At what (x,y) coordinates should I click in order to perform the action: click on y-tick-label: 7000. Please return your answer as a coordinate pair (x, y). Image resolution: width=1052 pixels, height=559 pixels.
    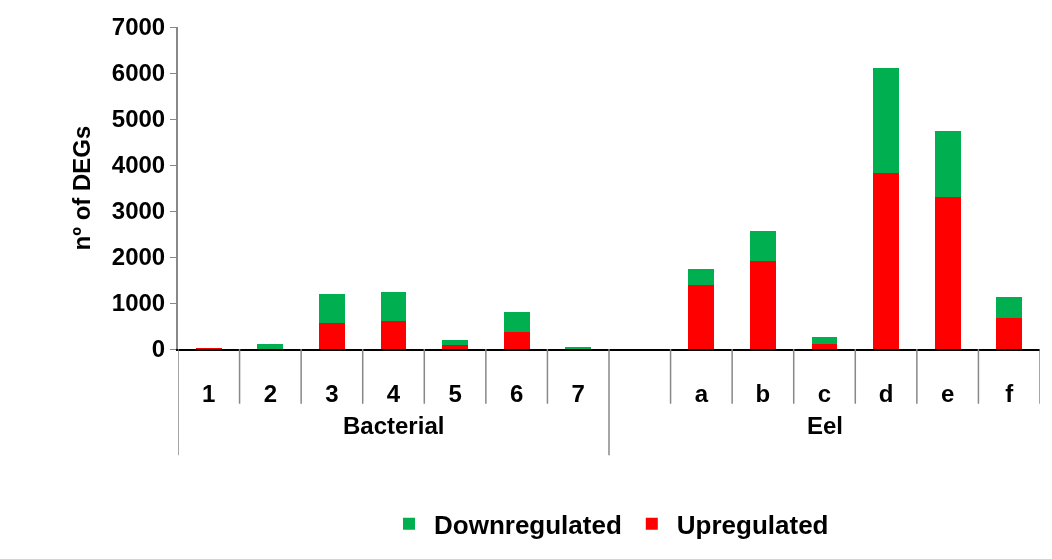
    Looking at the image, I should click on (138, 27).